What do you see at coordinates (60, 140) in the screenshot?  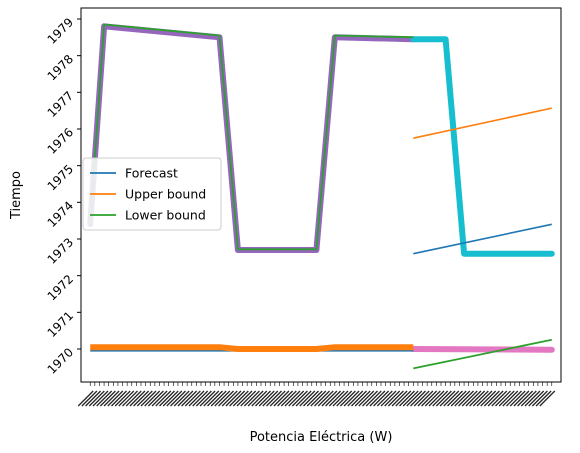 I see `y-tick-label-1976: 1976` at bounding box center [60, 140].